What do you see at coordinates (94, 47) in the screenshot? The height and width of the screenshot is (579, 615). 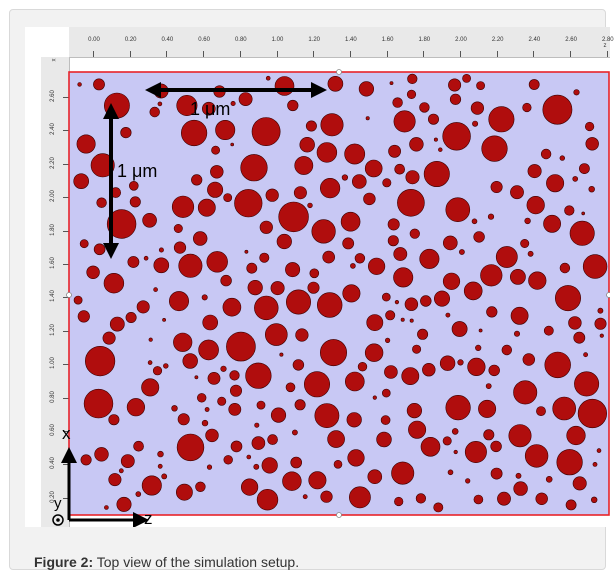 I see `ruler-x-tick: 0.00` at bounding box center [94, 47].